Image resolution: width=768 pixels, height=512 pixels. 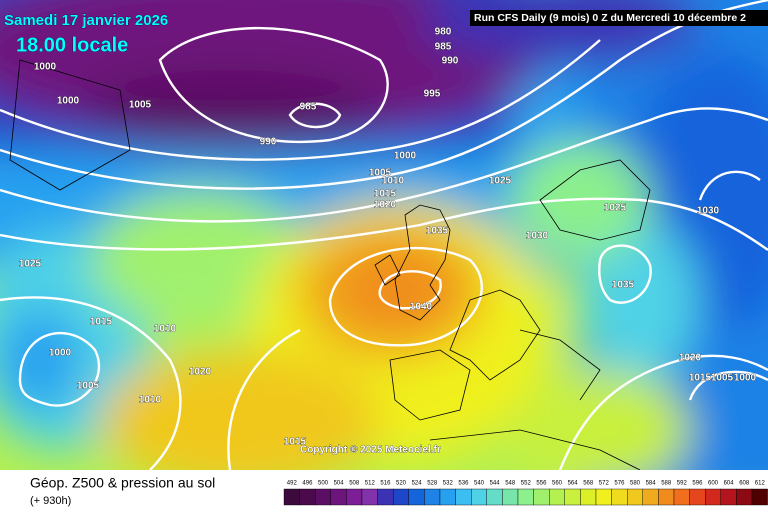 I want to click on isobar-label: 1040, so click(x=421, y=307).